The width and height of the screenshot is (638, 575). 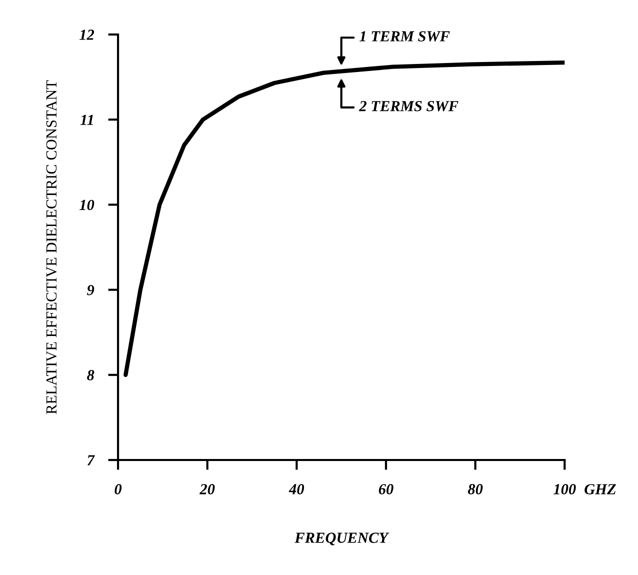 I want to click on y-tick-label: 11, so click(x=86, y=119).